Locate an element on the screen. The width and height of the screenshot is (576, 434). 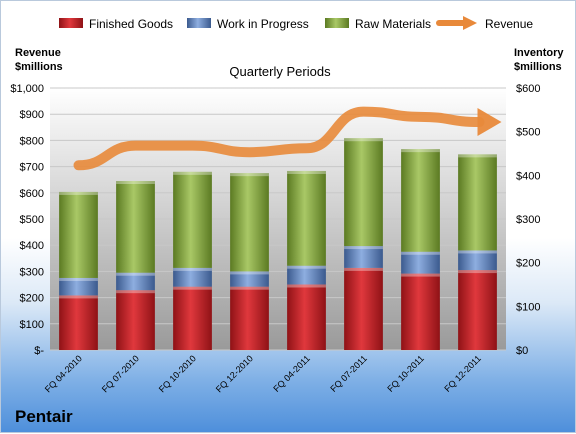
right-tick-label: $0 is located at coordinates (522, 351).